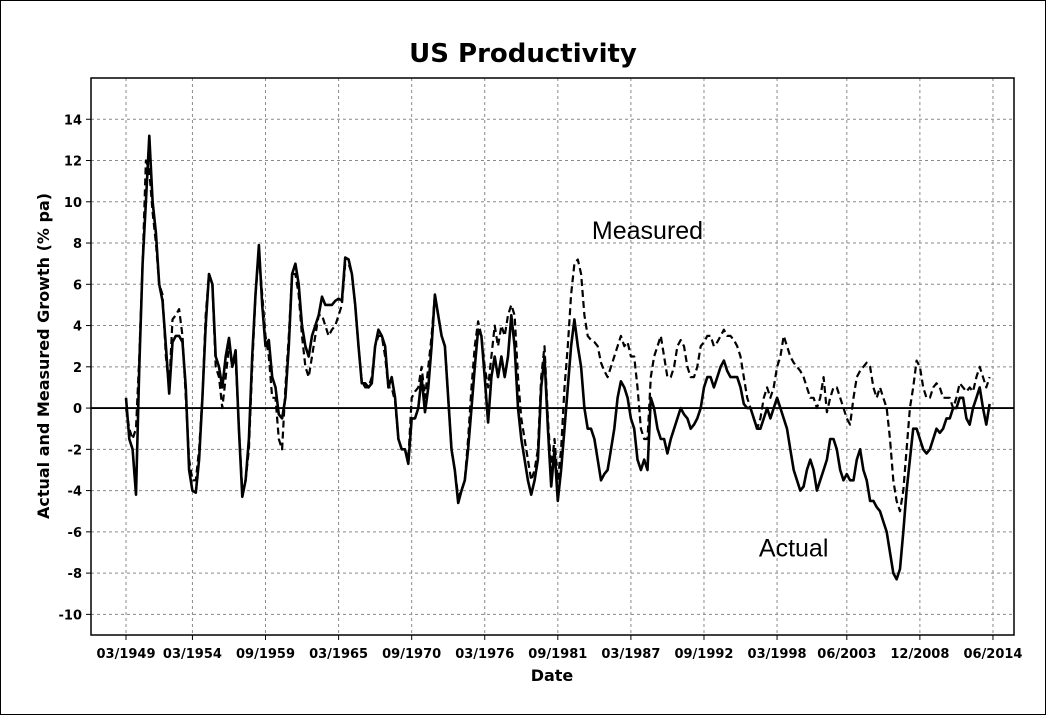 This screenshot has height=715, width=1046. What do you see at coordinates (71, 615) in the screenshot?
I see `y-tick-label: -10` at bounding box center [71, 615].